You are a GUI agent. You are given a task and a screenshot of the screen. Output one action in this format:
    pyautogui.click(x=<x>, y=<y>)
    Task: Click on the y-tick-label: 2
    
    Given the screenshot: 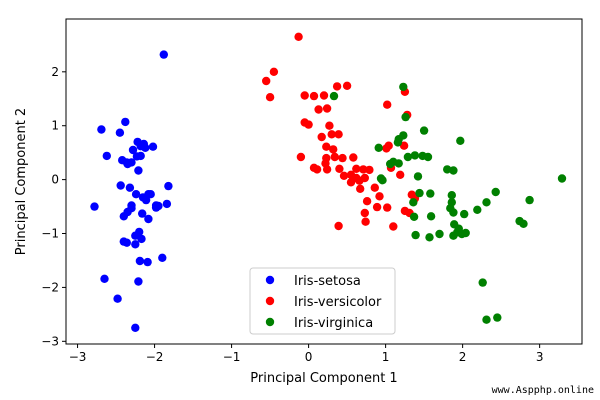 What is the action you would take?
    pyautogui.click(x=55, y=72)
    